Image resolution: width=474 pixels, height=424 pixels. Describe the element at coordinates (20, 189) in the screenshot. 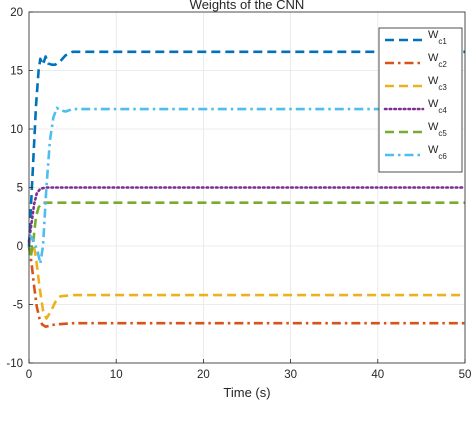

I see `y-tick-label: 5` at that location.